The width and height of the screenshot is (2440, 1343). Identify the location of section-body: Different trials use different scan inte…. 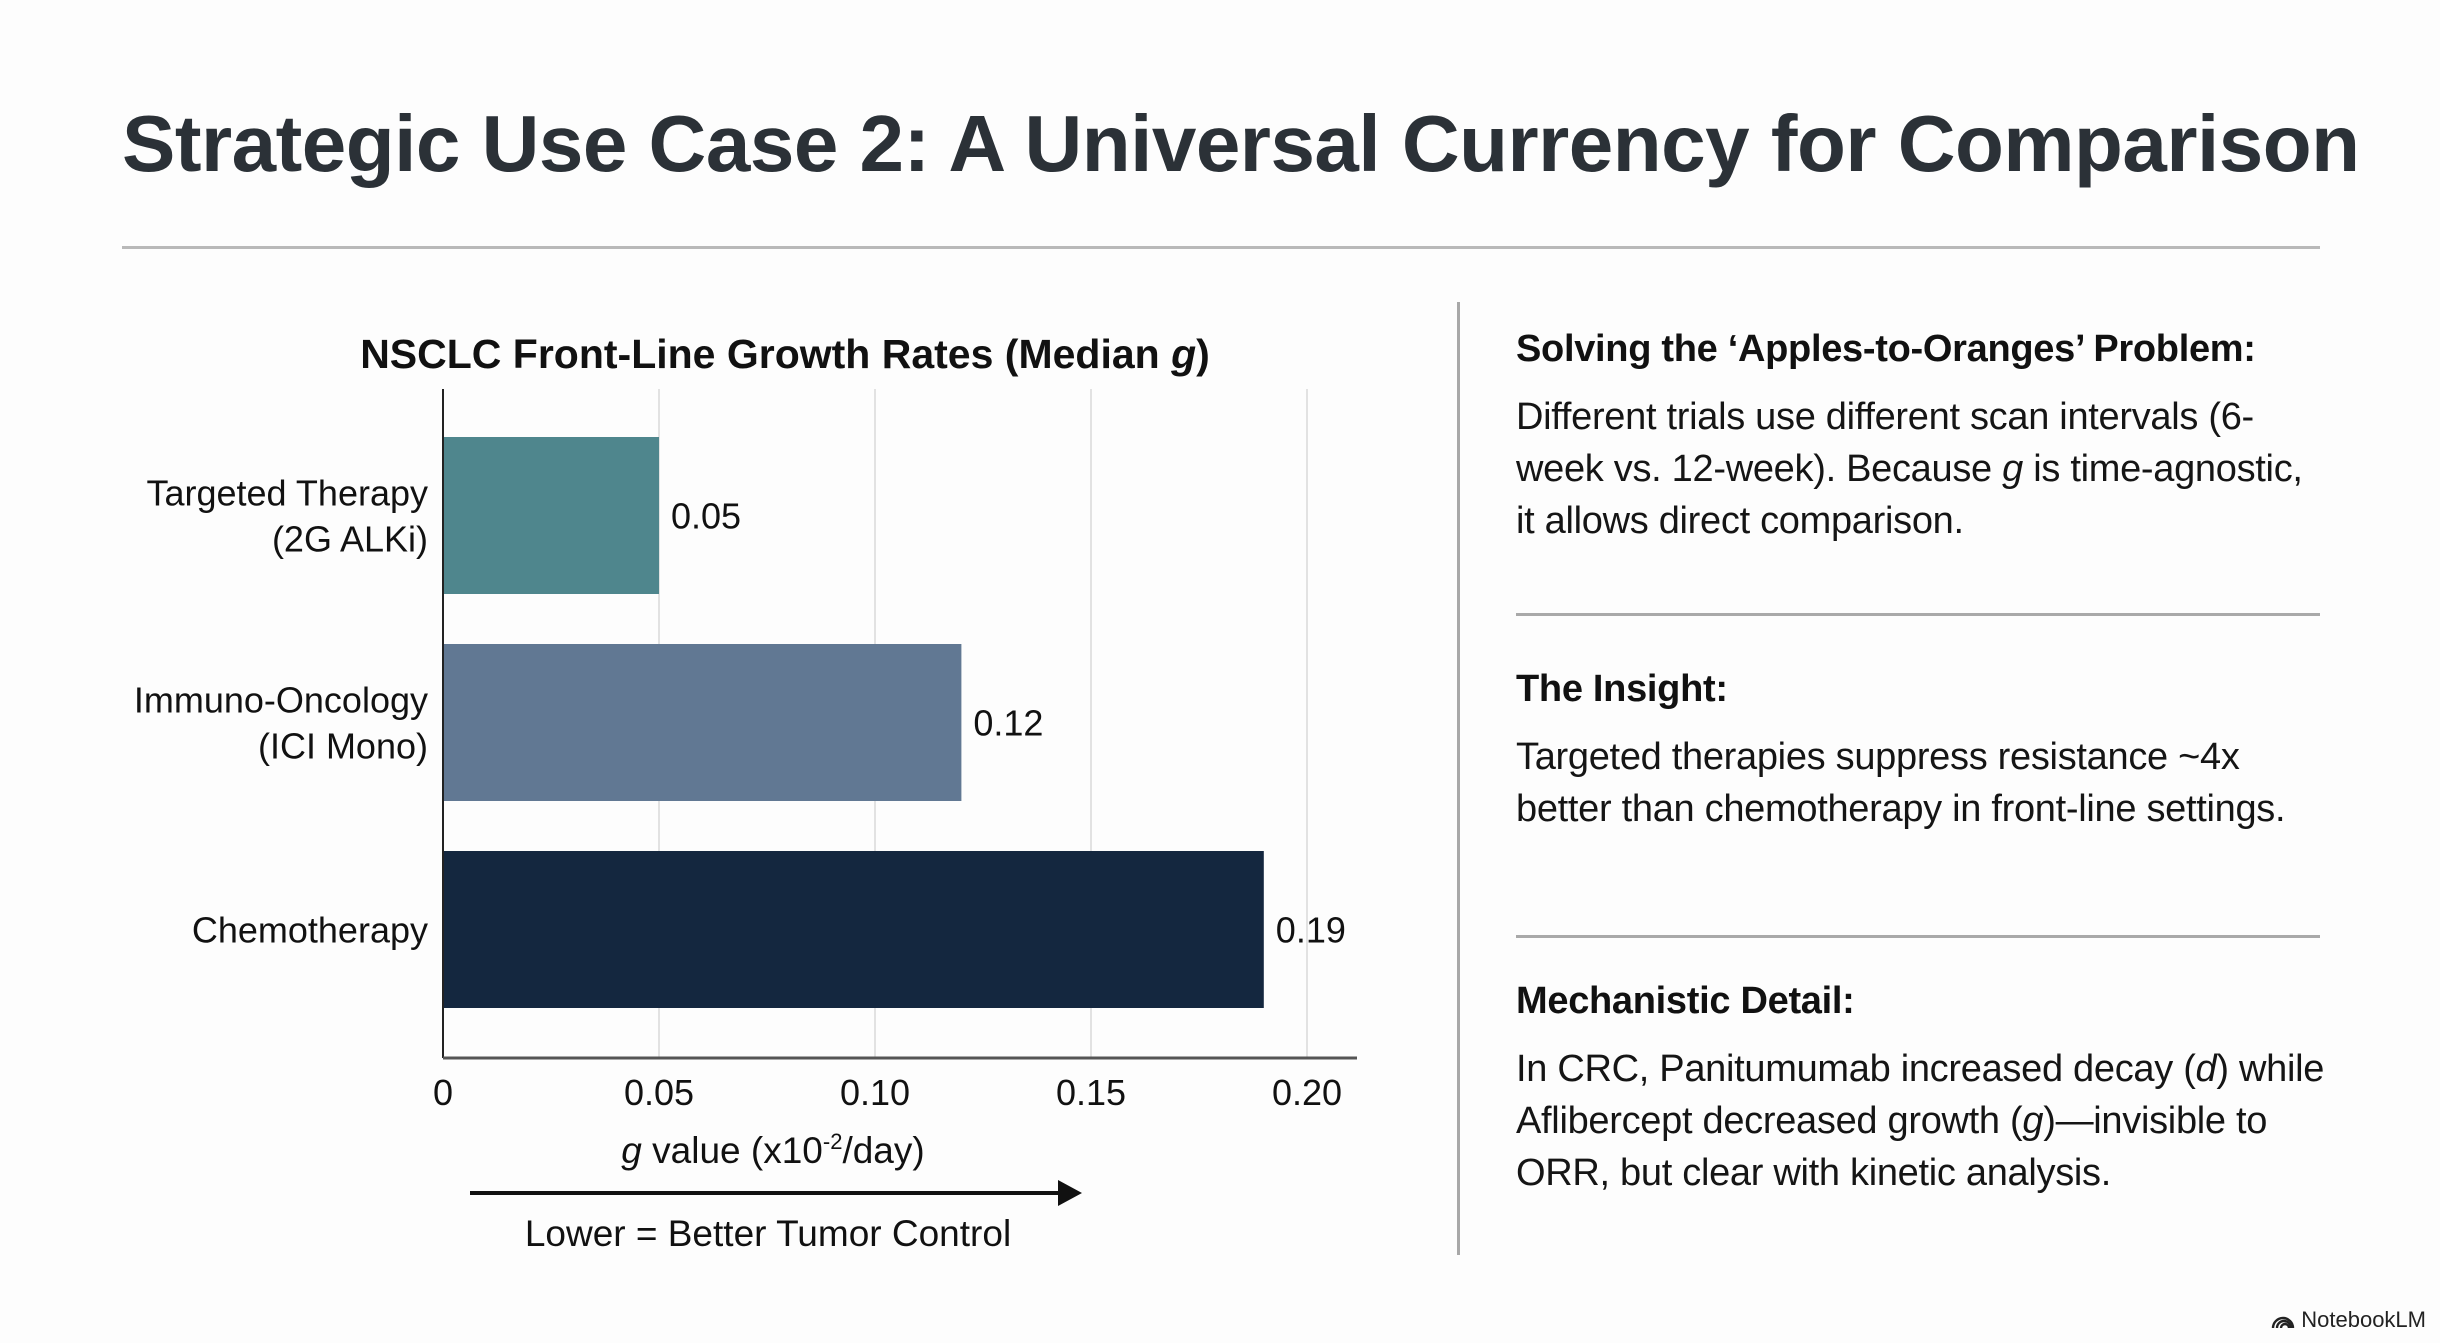
(1921, 469).